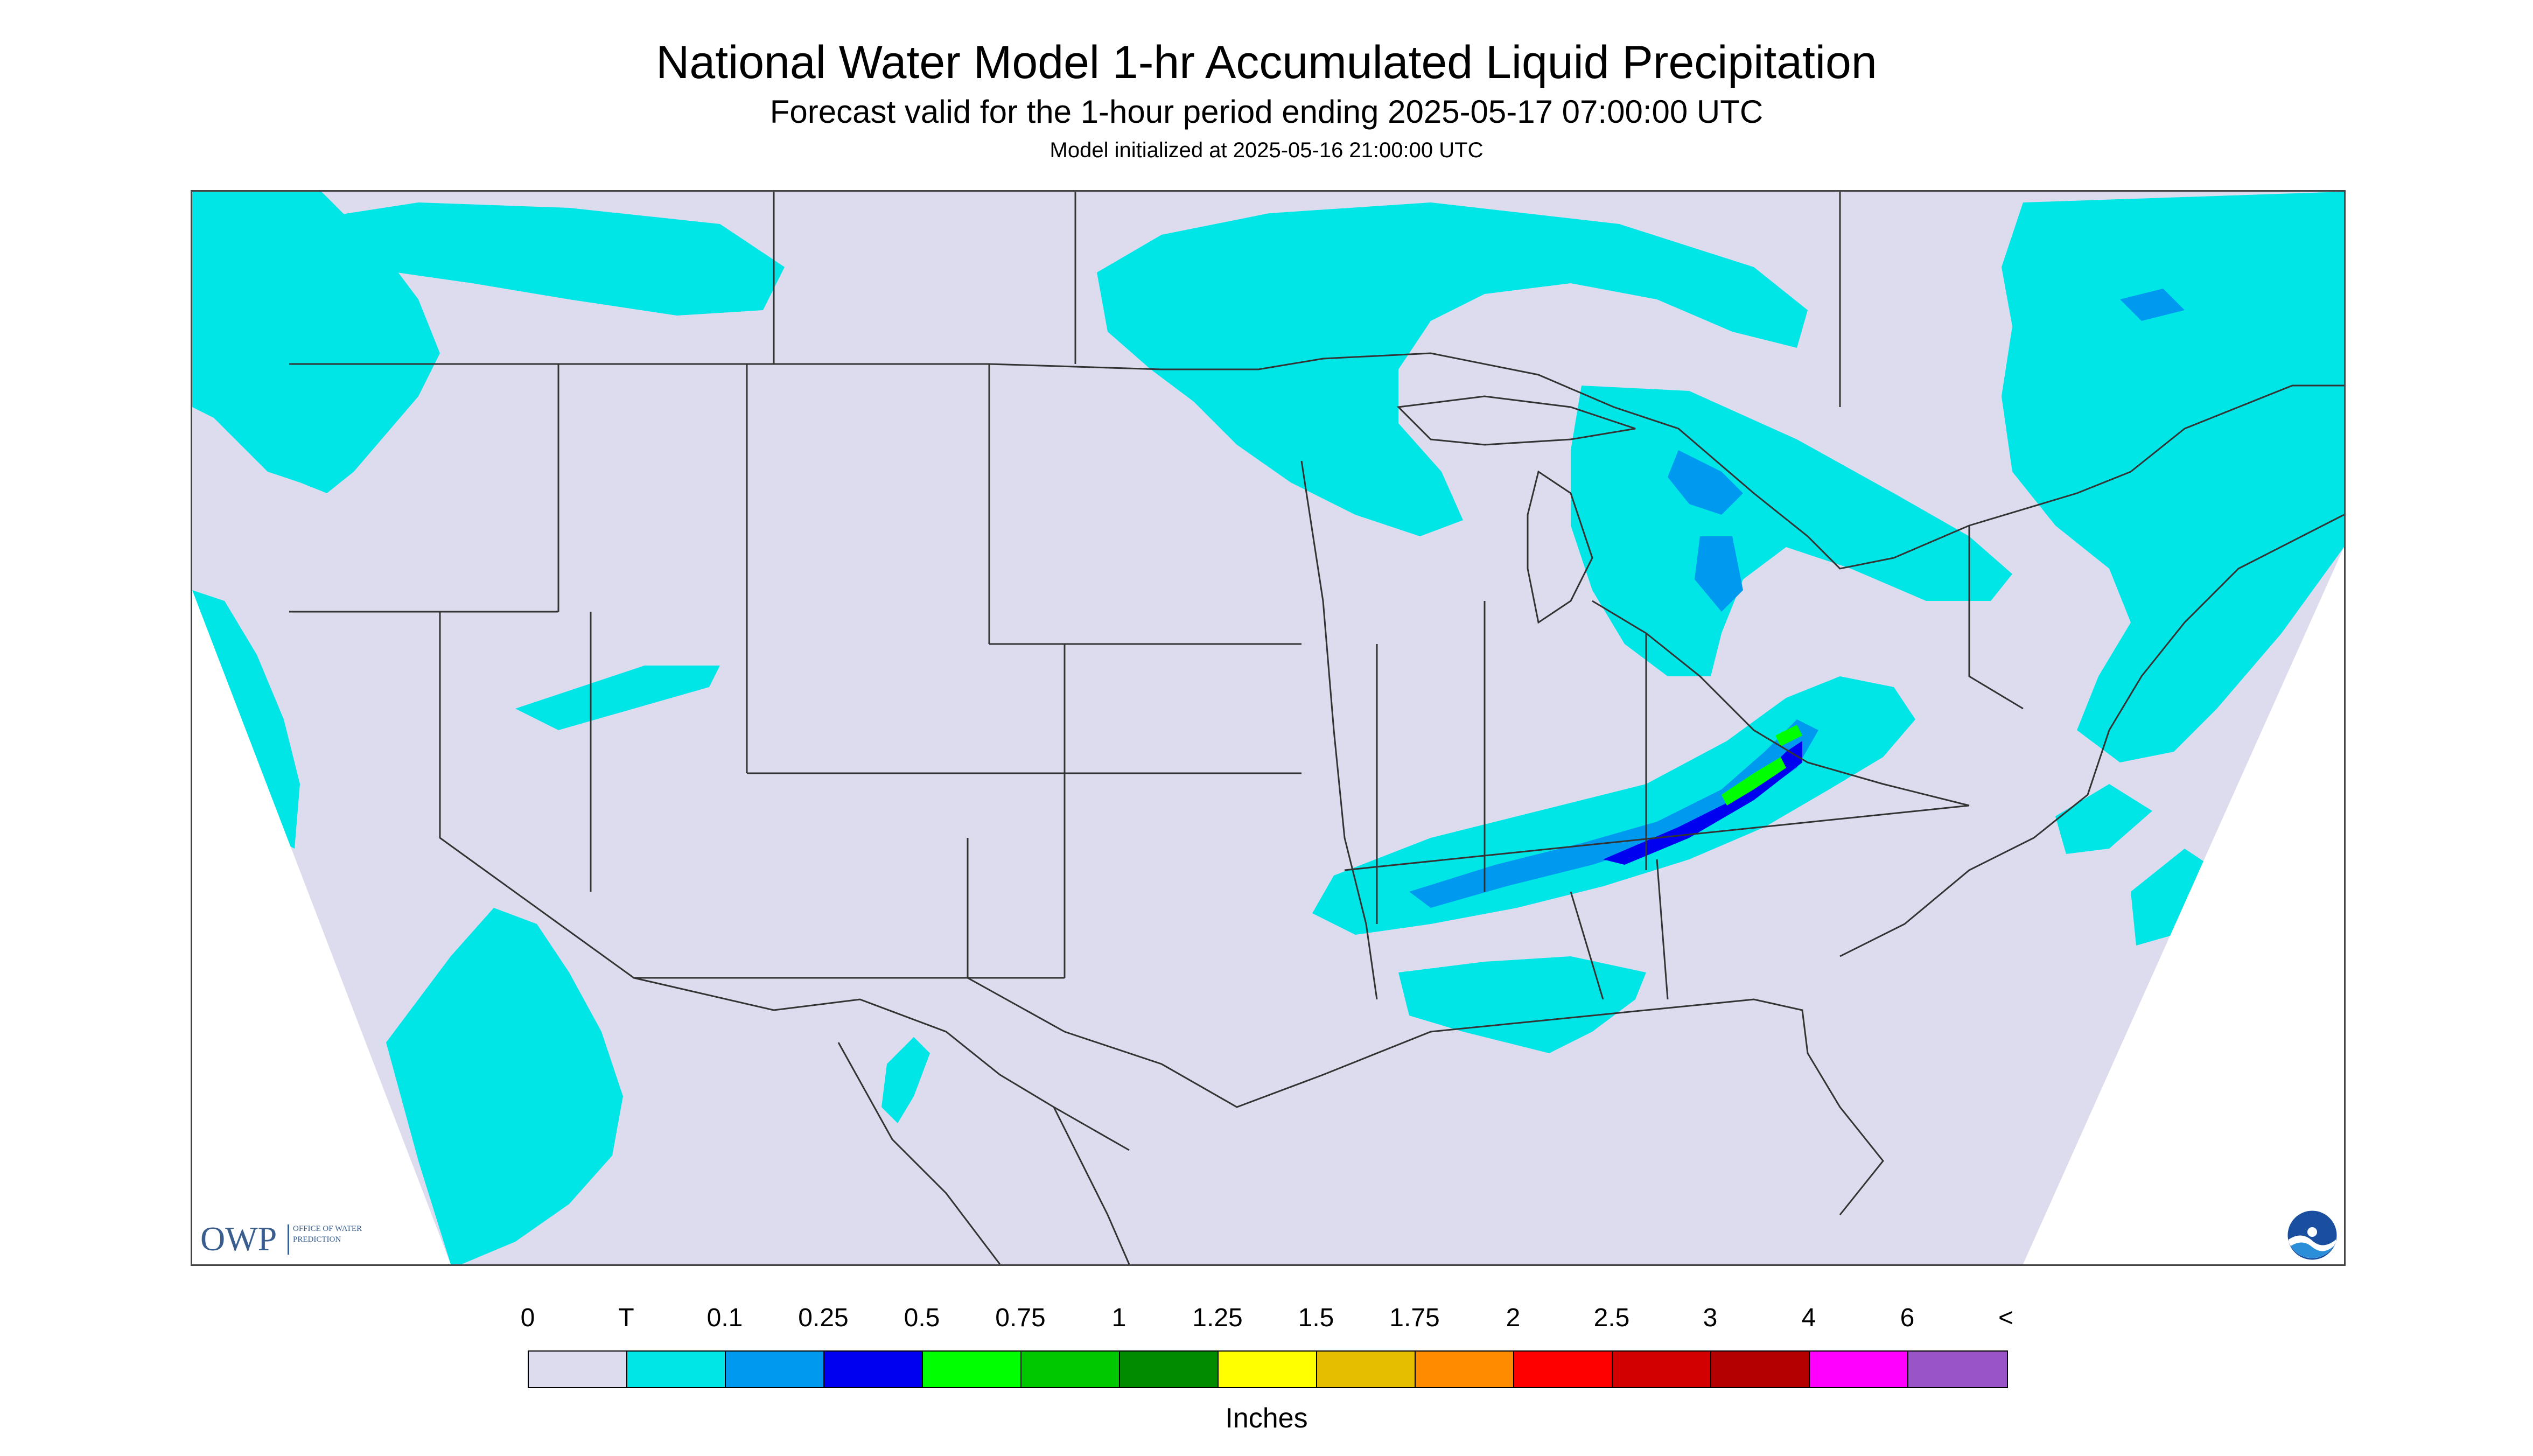 This screenshot has height=1456, width=2533. I want to click on legend-label-15: <, so click(2006, 1318).